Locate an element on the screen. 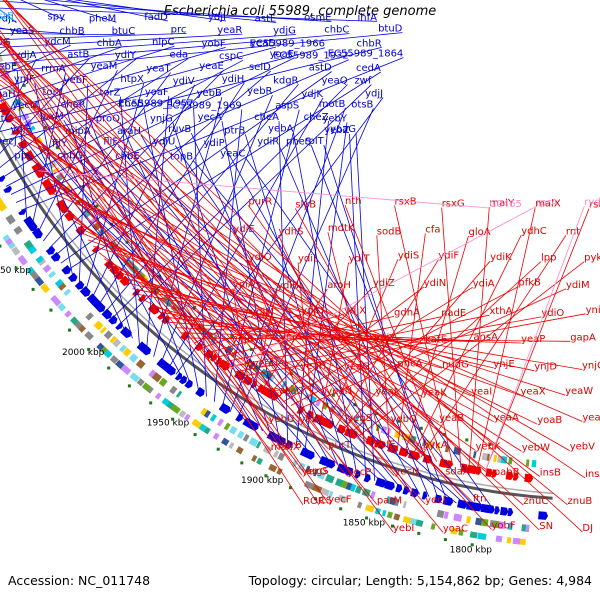 The width and height of the screenshot is (600, 600). gene-label: xthA is located at coordinates (500, 311).